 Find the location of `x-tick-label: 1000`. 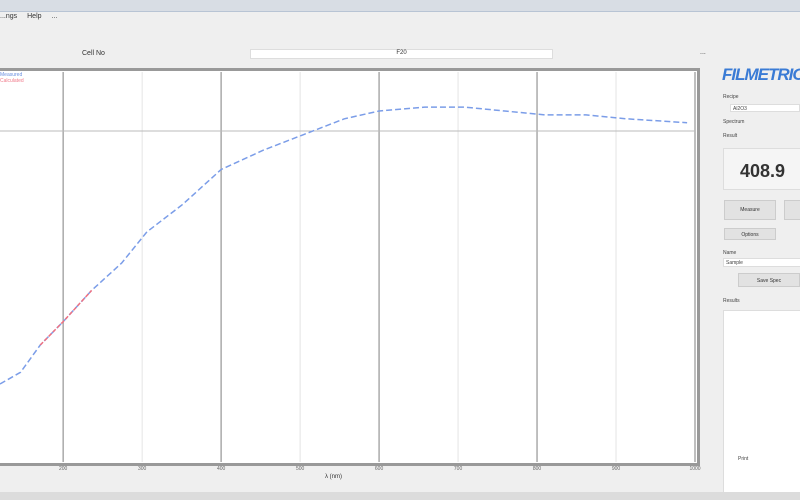

x-tick-label: 1000 is located at coordinates (695, 469).